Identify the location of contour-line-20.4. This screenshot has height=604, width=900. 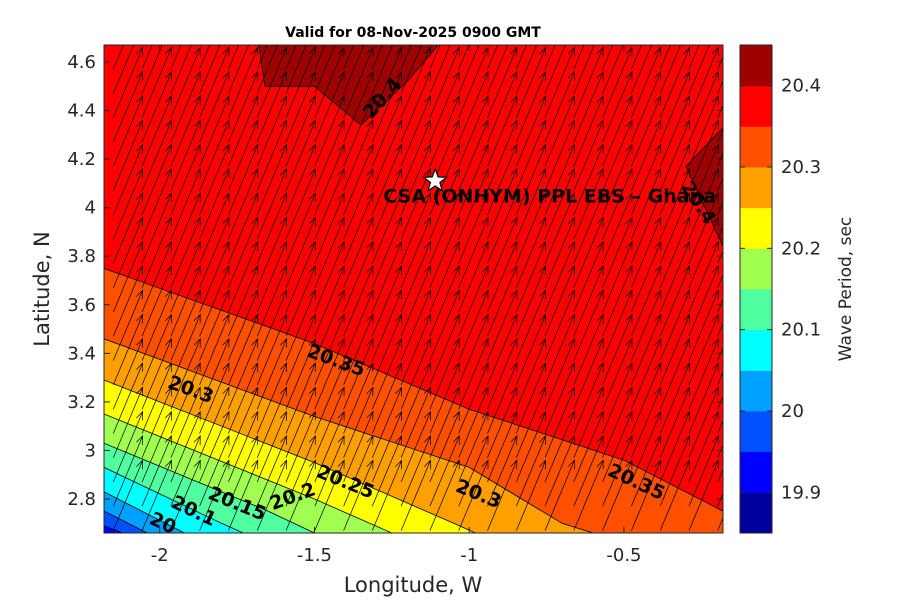
(348, 85).